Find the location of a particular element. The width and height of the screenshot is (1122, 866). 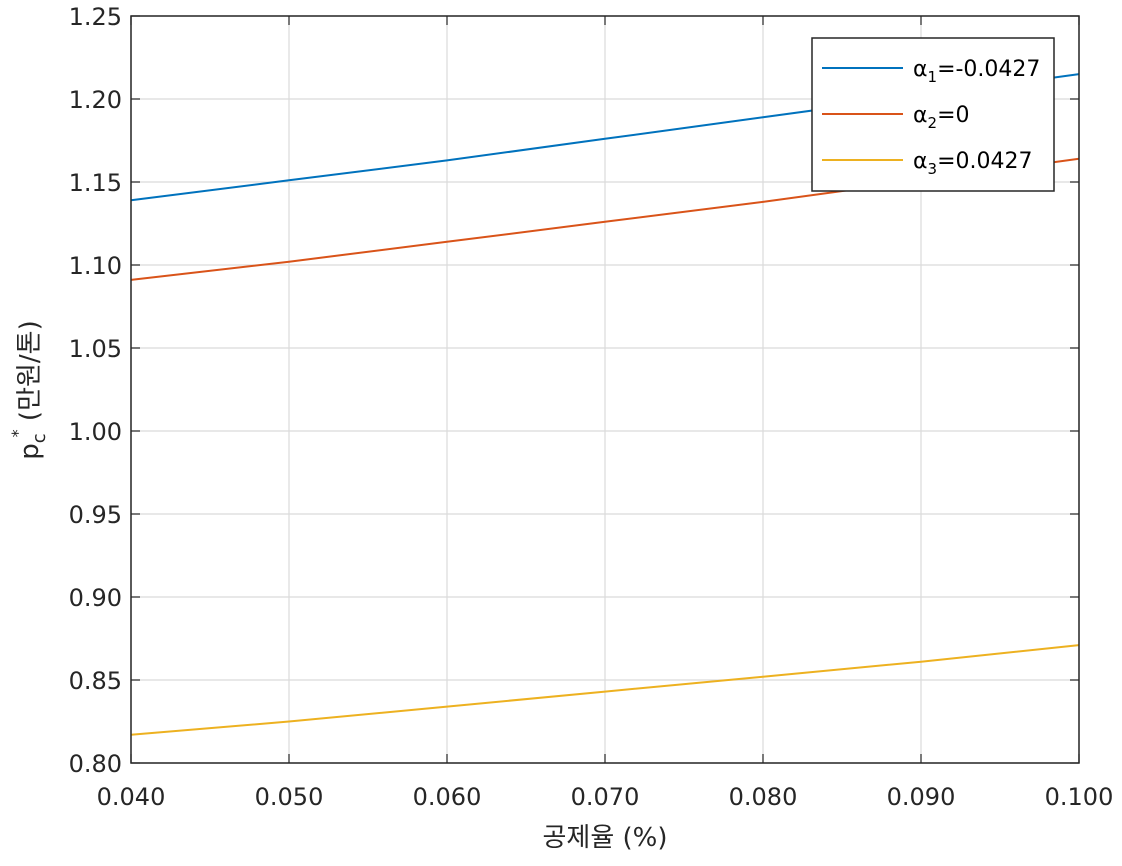

x-tick-label: 0.100 is located at coordinates (1079, 797).